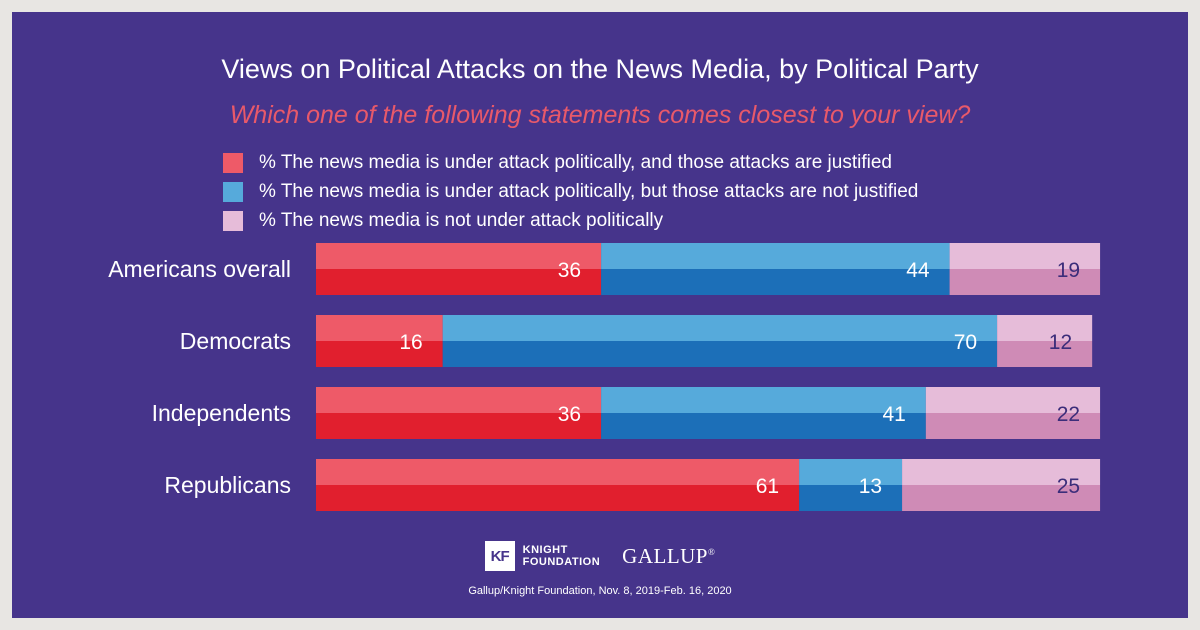 This screenshot has width=1200, height=630. What do you see at coordinates (545, 550) in the screenshot?
I see `knight-wordmark-line1: KNIGHT` at bounding box center [545, 550].